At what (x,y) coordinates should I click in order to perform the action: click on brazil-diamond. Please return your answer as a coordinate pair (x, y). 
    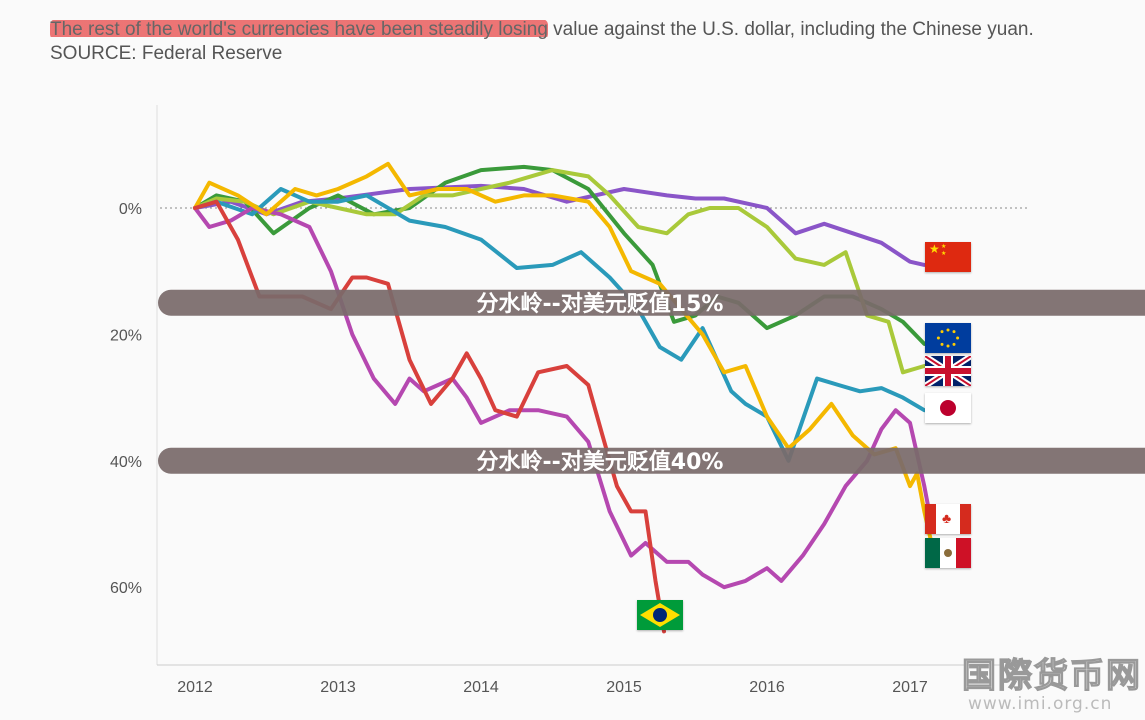
    Looking at the image, I should click on (660, 615).